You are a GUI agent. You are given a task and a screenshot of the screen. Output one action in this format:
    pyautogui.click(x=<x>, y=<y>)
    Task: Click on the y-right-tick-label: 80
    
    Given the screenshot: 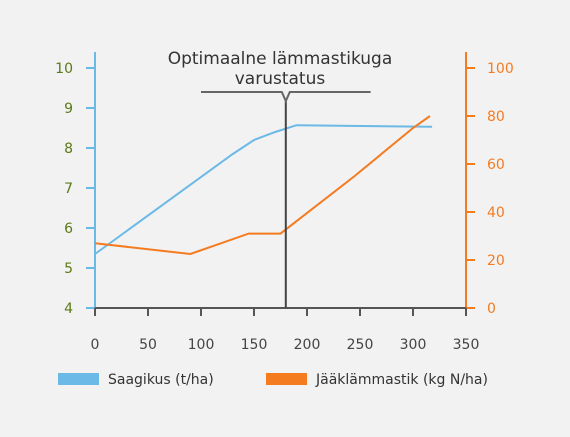 What is the action you would take?
    pyautogui.click(x=496, y=117)
    